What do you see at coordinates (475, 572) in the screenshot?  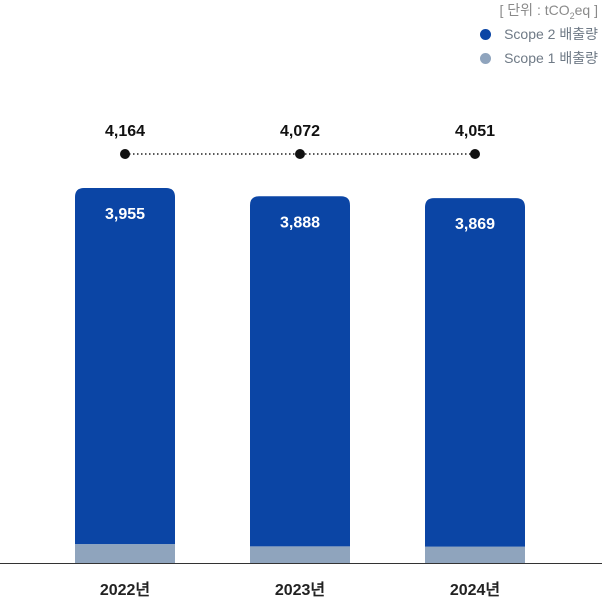 I see `data-label-scope1-2: 182` at bounding box center [475, 572].